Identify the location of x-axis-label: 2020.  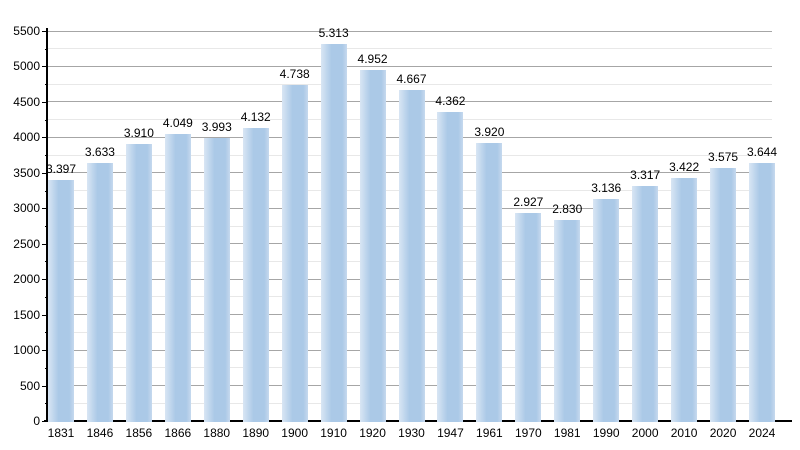
(723, 433).